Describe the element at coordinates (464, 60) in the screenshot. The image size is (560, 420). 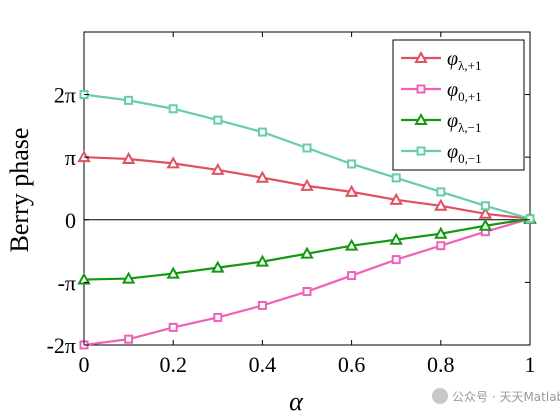
I see `legend-label: φλ,+1` at that location.